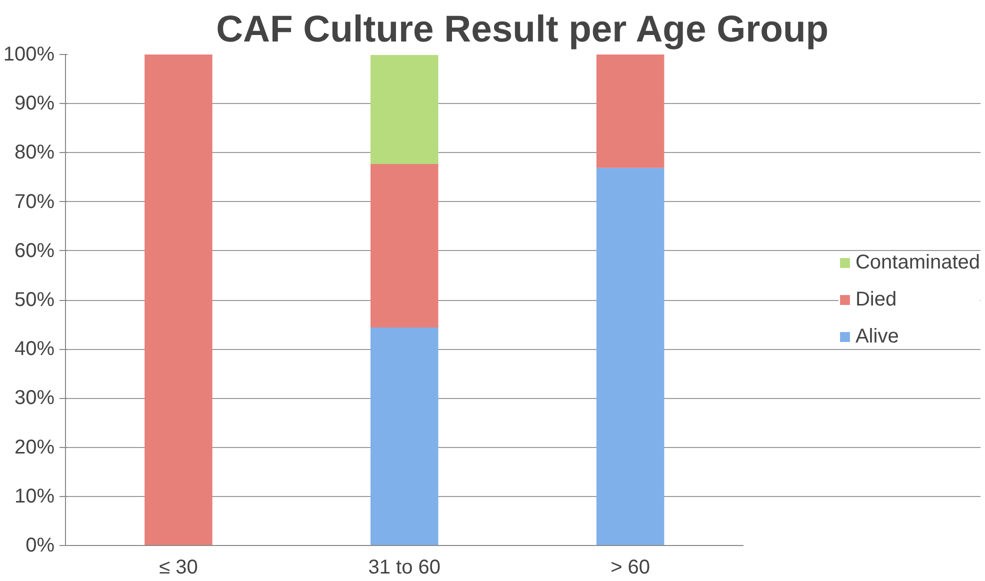  Describe the element at coordinates (34, 496) in the screenshot. I see `y-tick-label: 10%` at that location.